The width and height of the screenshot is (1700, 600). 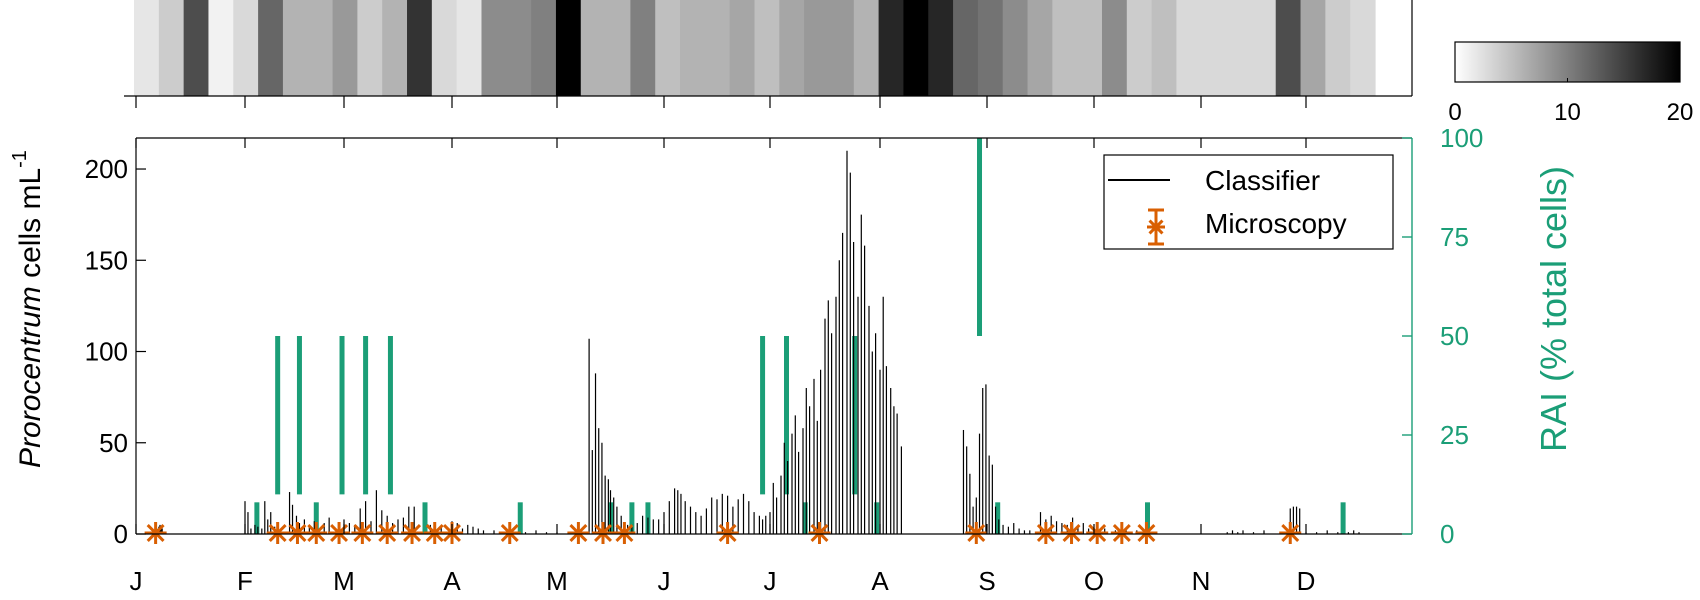 What do you see at coordinates (1454, 336) in the screenshot?
I see `y-right-tick-label: 50` at bounding box center [1454, 336].